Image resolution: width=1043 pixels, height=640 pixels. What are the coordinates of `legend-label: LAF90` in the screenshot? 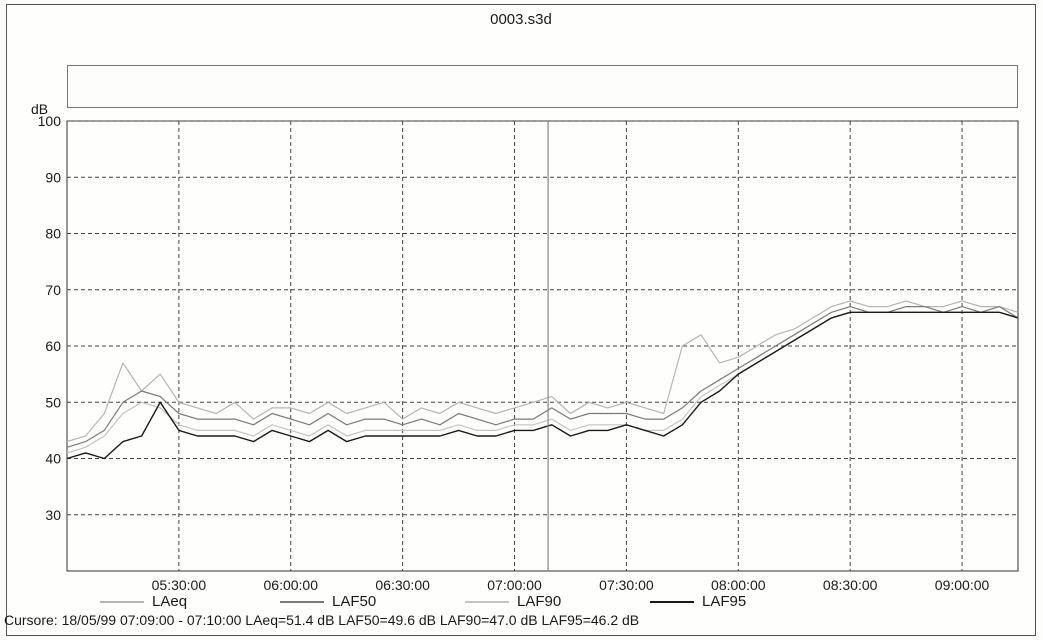 It's located at (539, 601).